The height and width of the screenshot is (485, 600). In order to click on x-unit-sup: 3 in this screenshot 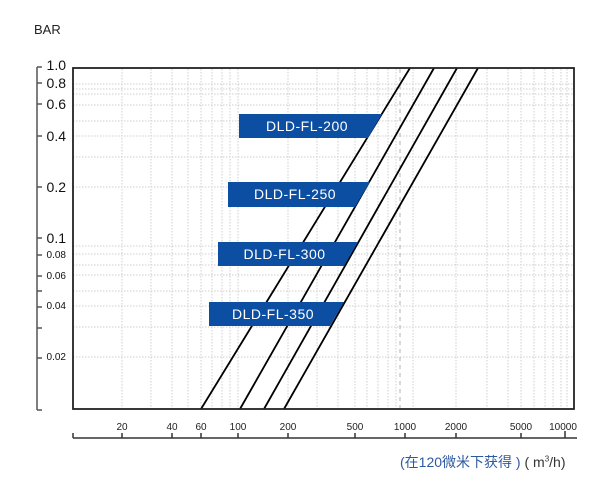, I will do `click(547, 459)`.